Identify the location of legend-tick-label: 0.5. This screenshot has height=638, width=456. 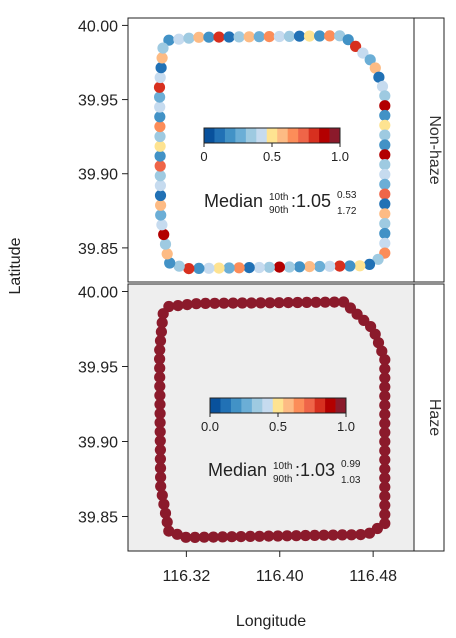
(278, 426).